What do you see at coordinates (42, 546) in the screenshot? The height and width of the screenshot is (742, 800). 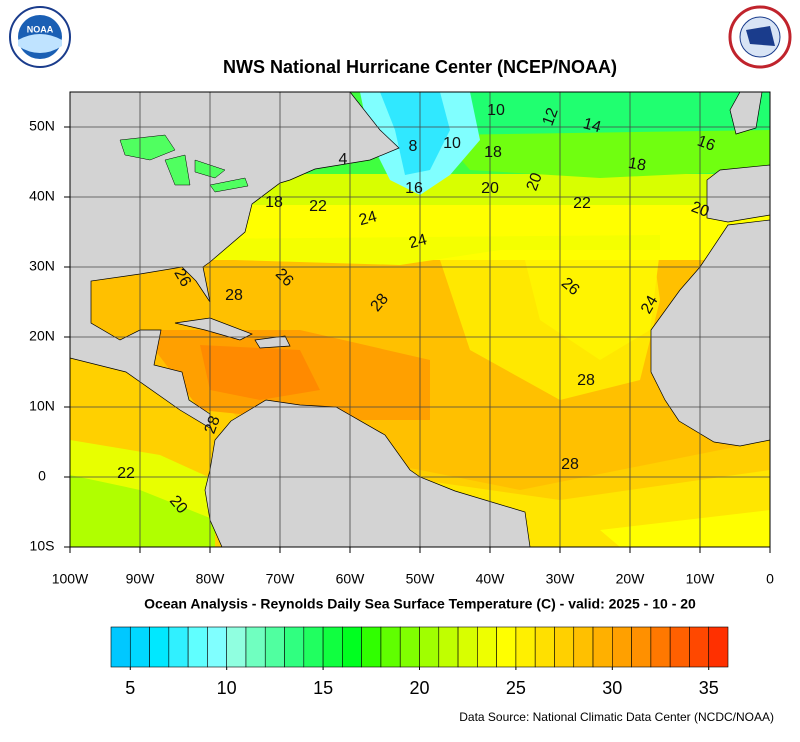 I see `y-tick-label: 10S` at bounding box center [42, 546].